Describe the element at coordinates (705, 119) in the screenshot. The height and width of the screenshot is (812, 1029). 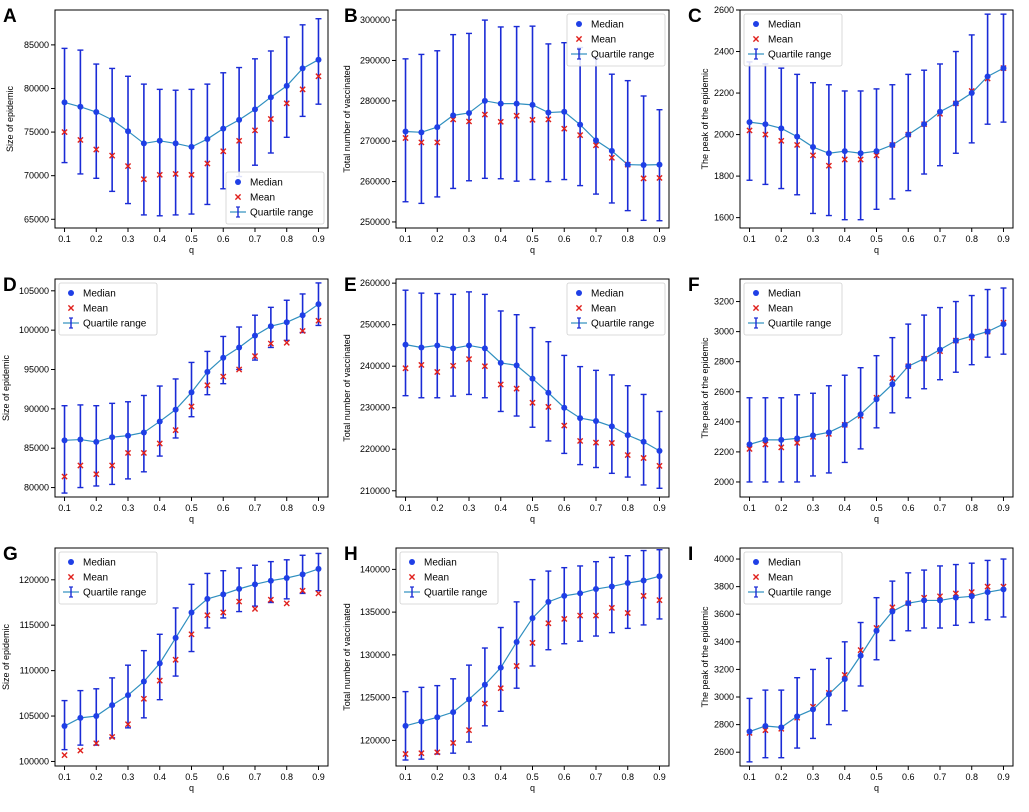
I see `y-axis-title: The peak of the epidemic` at that location.